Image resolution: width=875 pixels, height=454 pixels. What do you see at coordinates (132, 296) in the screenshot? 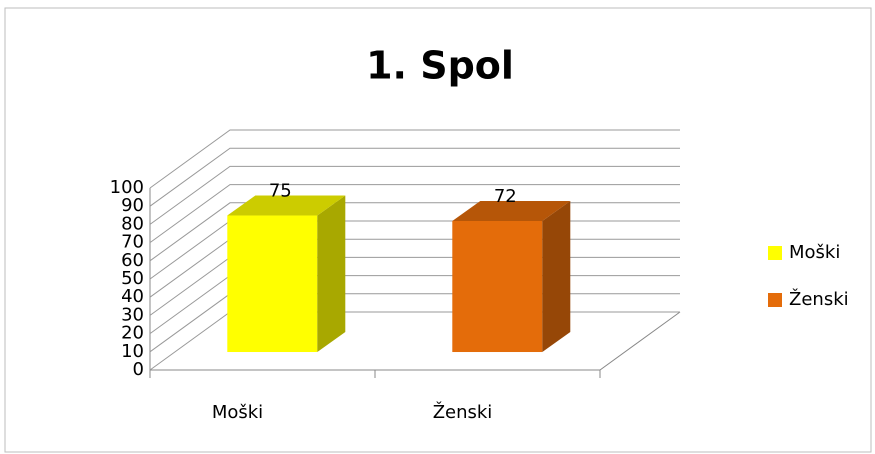
I see `y-tick-label: 40` at bounding box center [132, 296].